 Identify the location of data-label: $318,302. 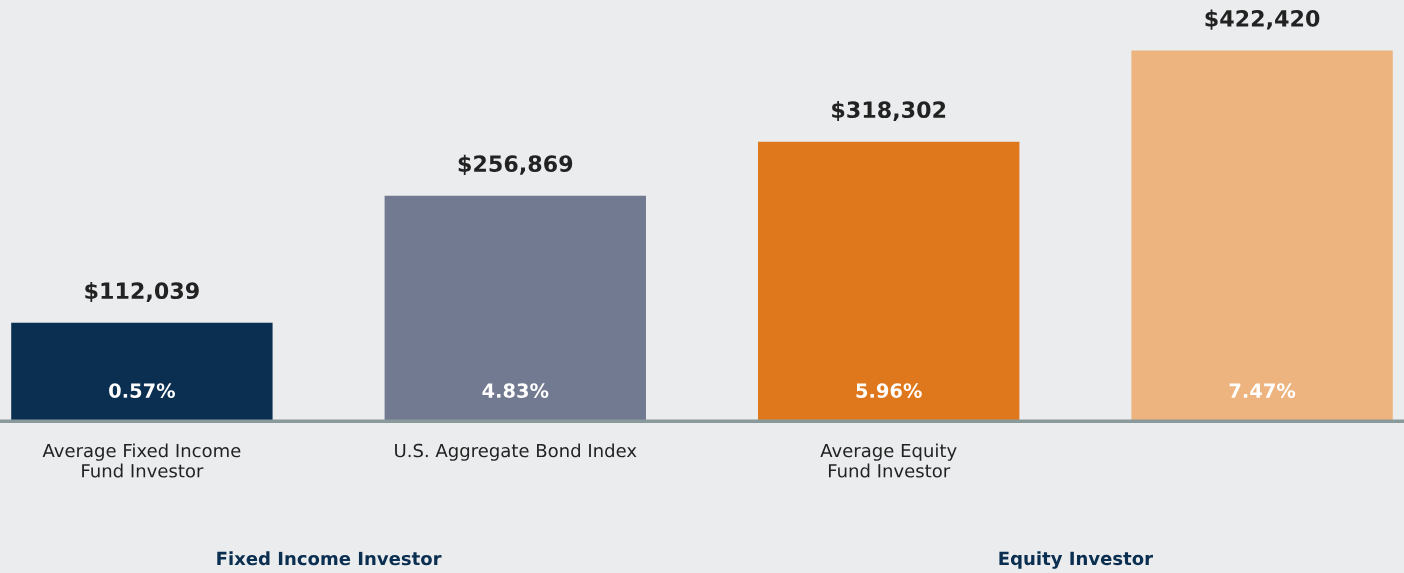
(889, 111).